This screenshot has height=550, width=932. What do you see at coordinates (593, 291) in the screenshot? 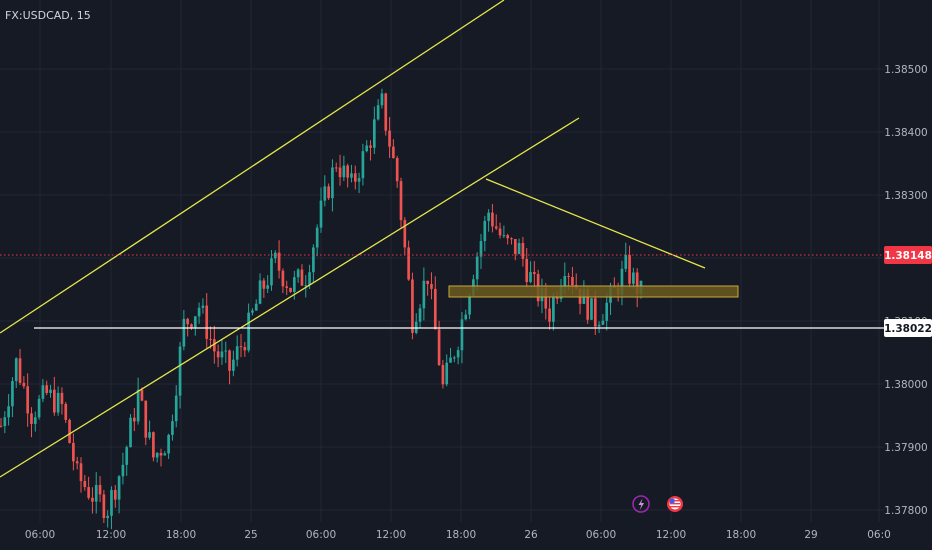
I see `support-zone` at bounding box center [593, 291].